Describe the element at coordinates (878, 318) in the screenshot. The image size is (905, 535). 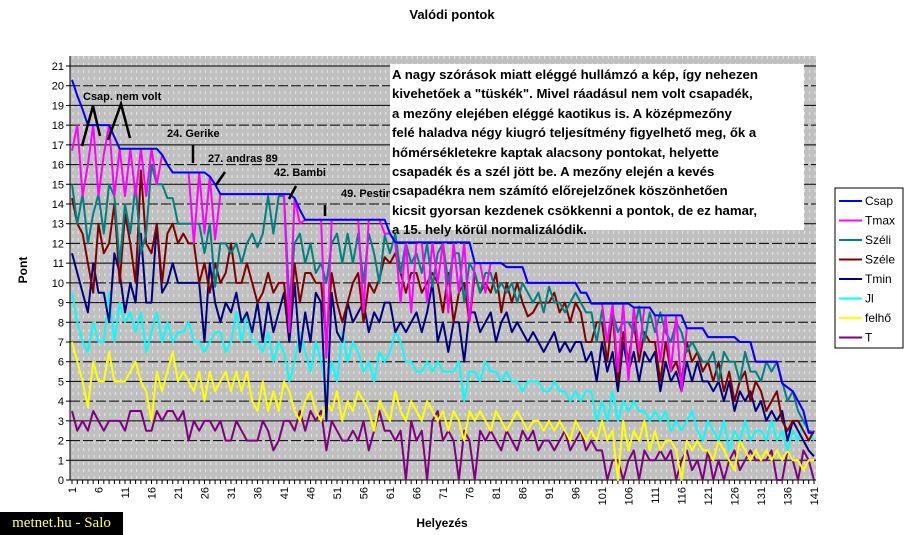
I see `legend-label: felhő` at that location.